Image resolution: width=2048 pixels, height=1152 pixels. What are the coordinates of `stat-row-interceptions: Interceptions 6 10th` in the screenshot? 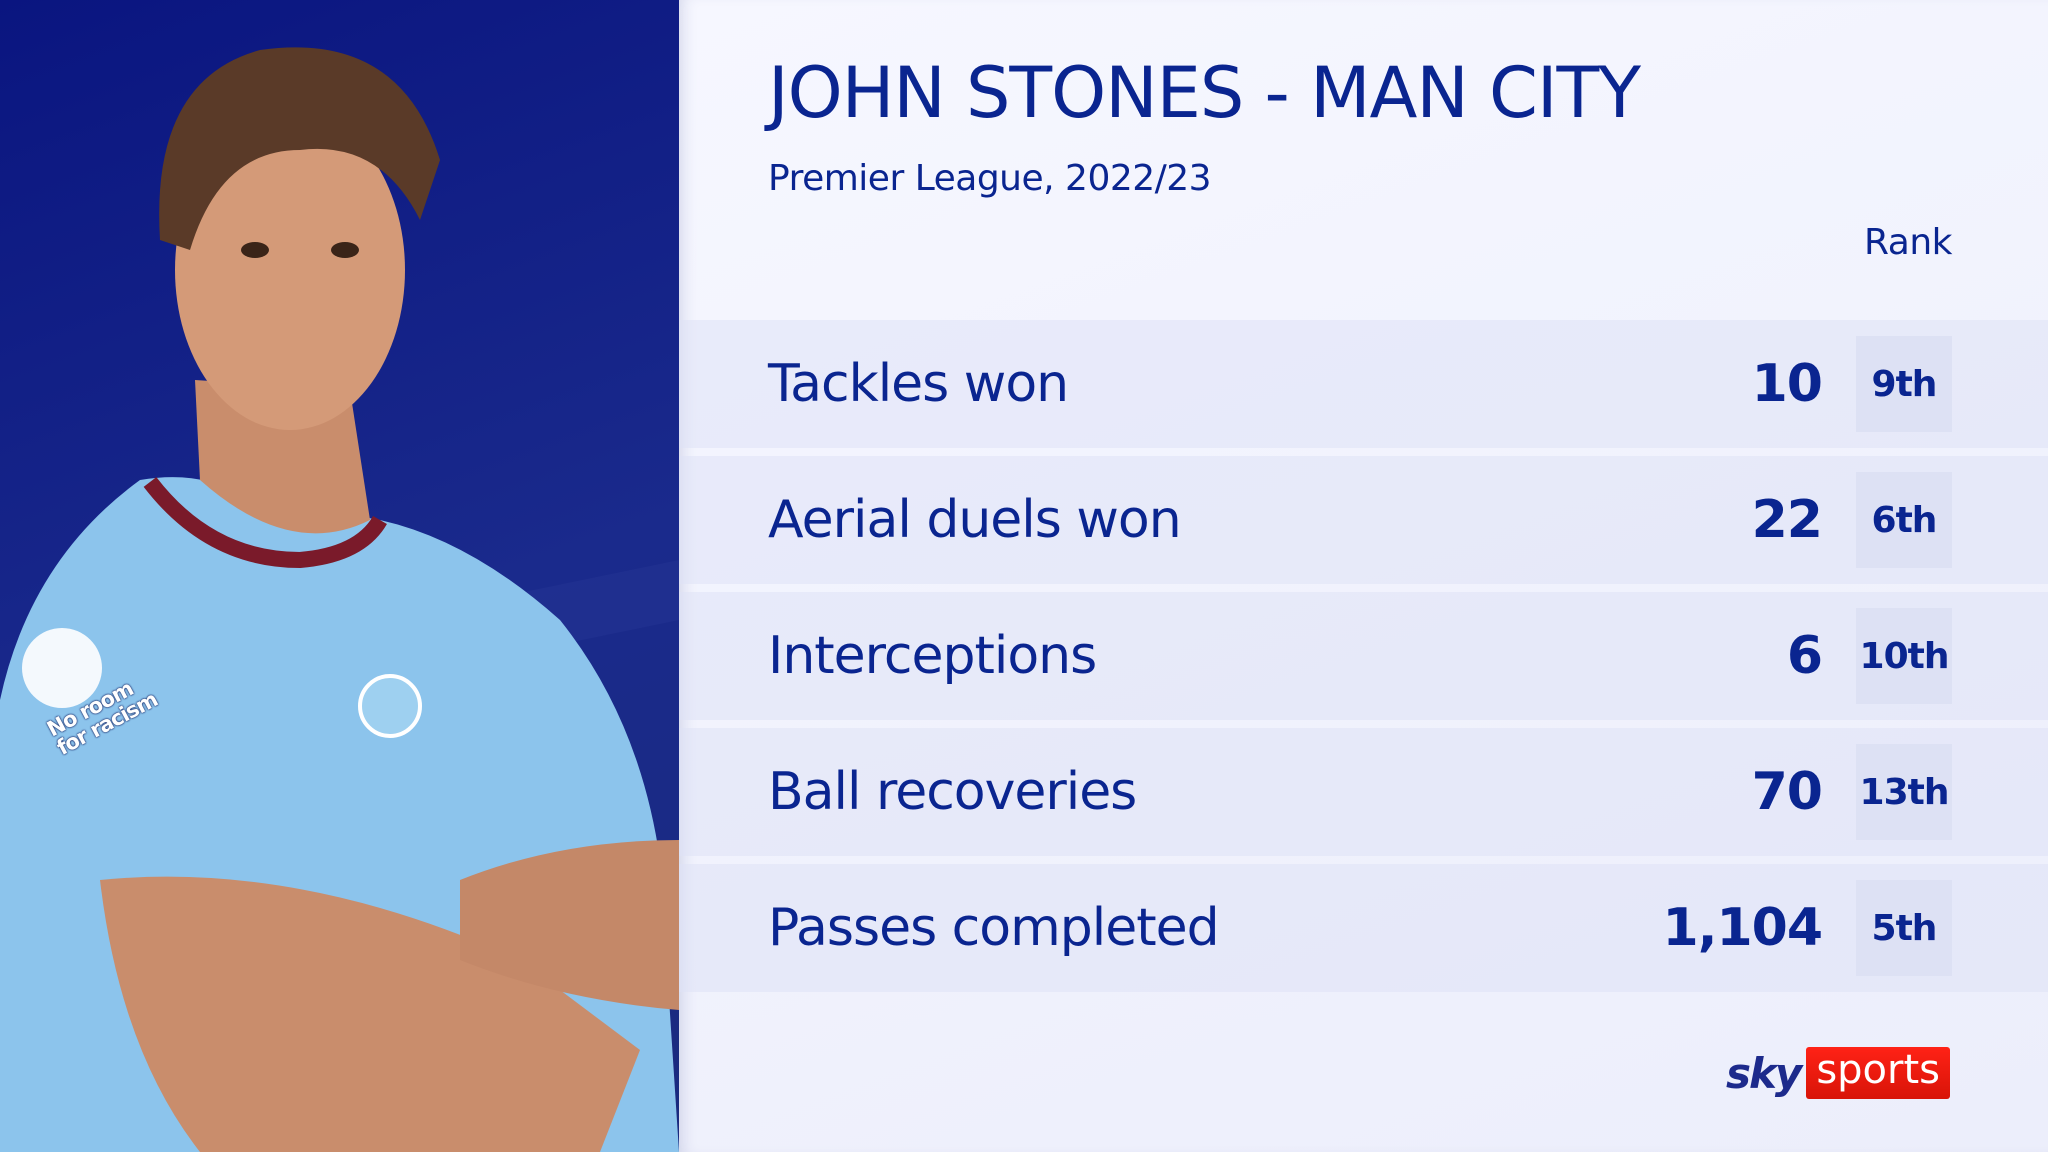 It's located at (1363, 656).